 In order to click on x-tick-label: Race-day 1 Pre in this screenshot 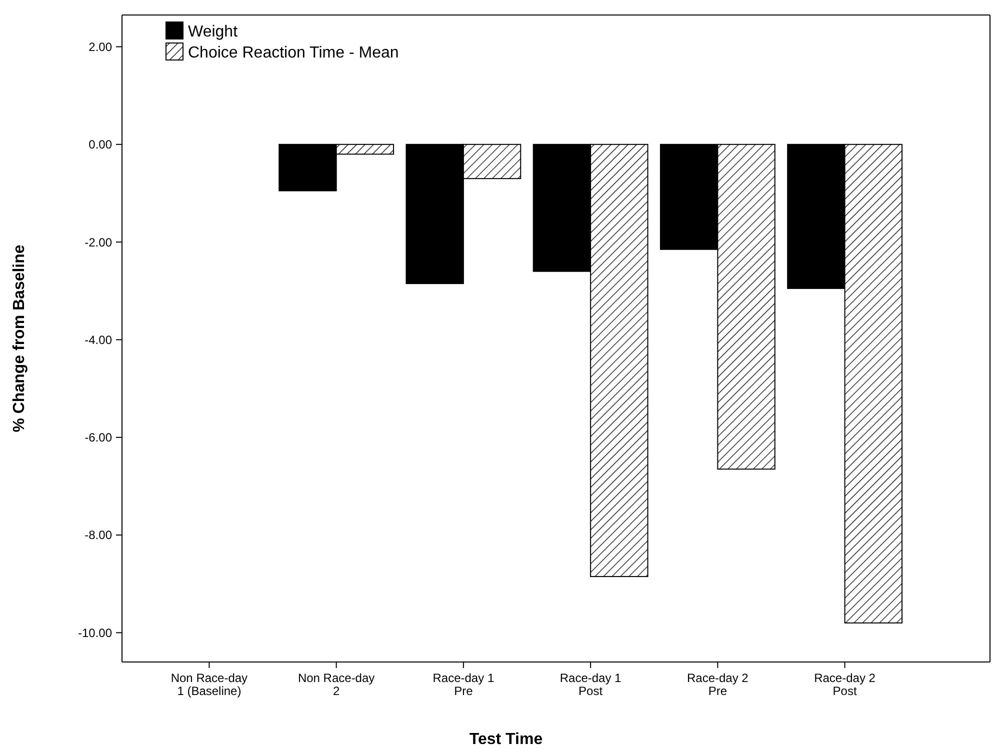, I will do `click(463, 684)`.